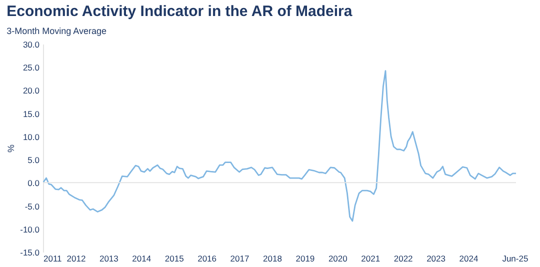  Describe the element at coordinates (207, 259) in the screenshot. I see `x-tick-label: 2016` at that location.